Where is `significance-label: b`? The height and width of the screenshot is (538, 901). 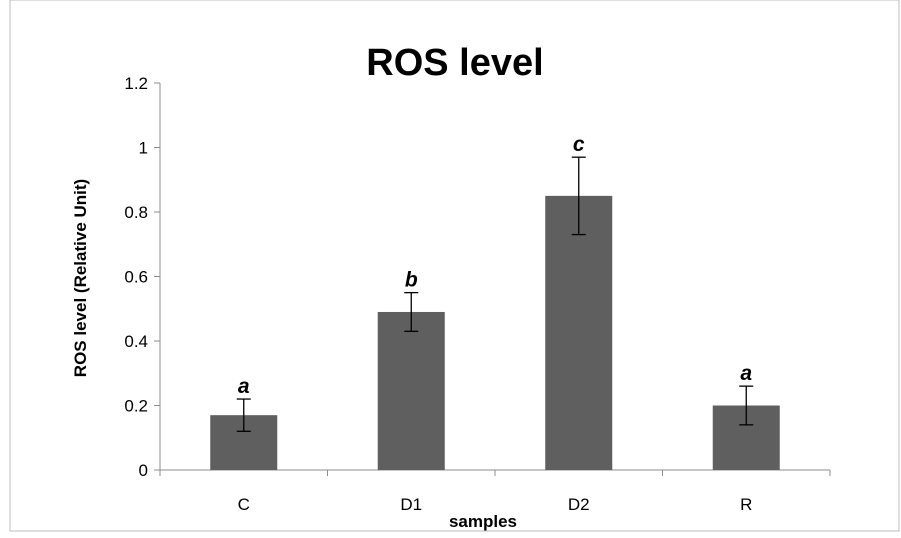 significance-label: b is located at coordinates (411, 280).